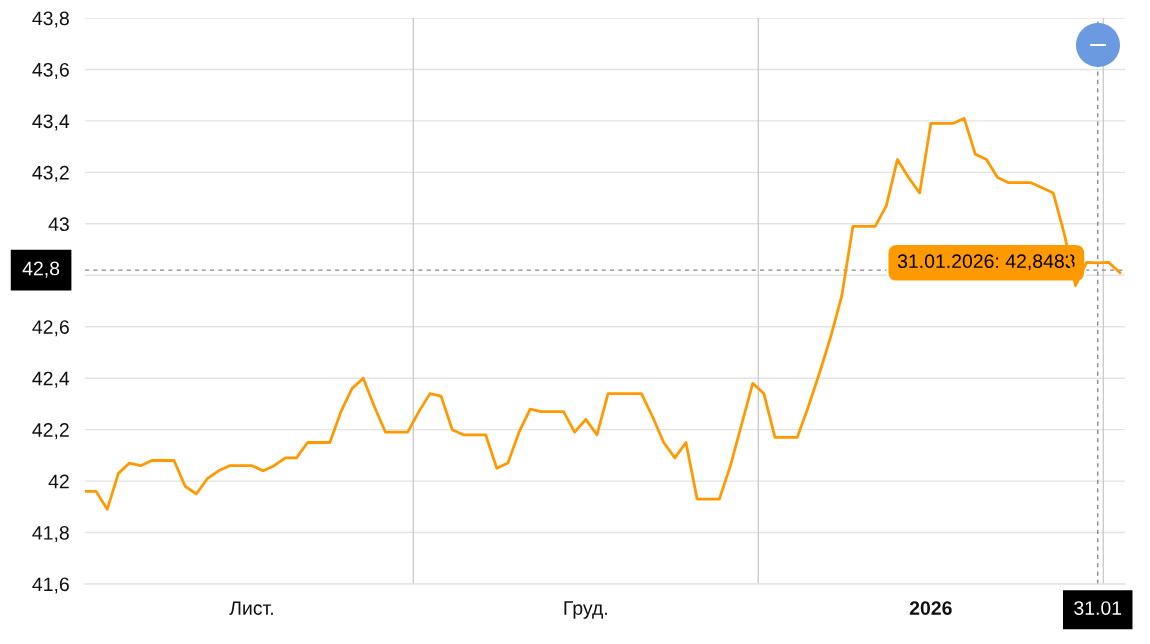  Describe the element at coordinates (585, 610) in the screenshot. I see `x-tick-label: Груд.` at that location.